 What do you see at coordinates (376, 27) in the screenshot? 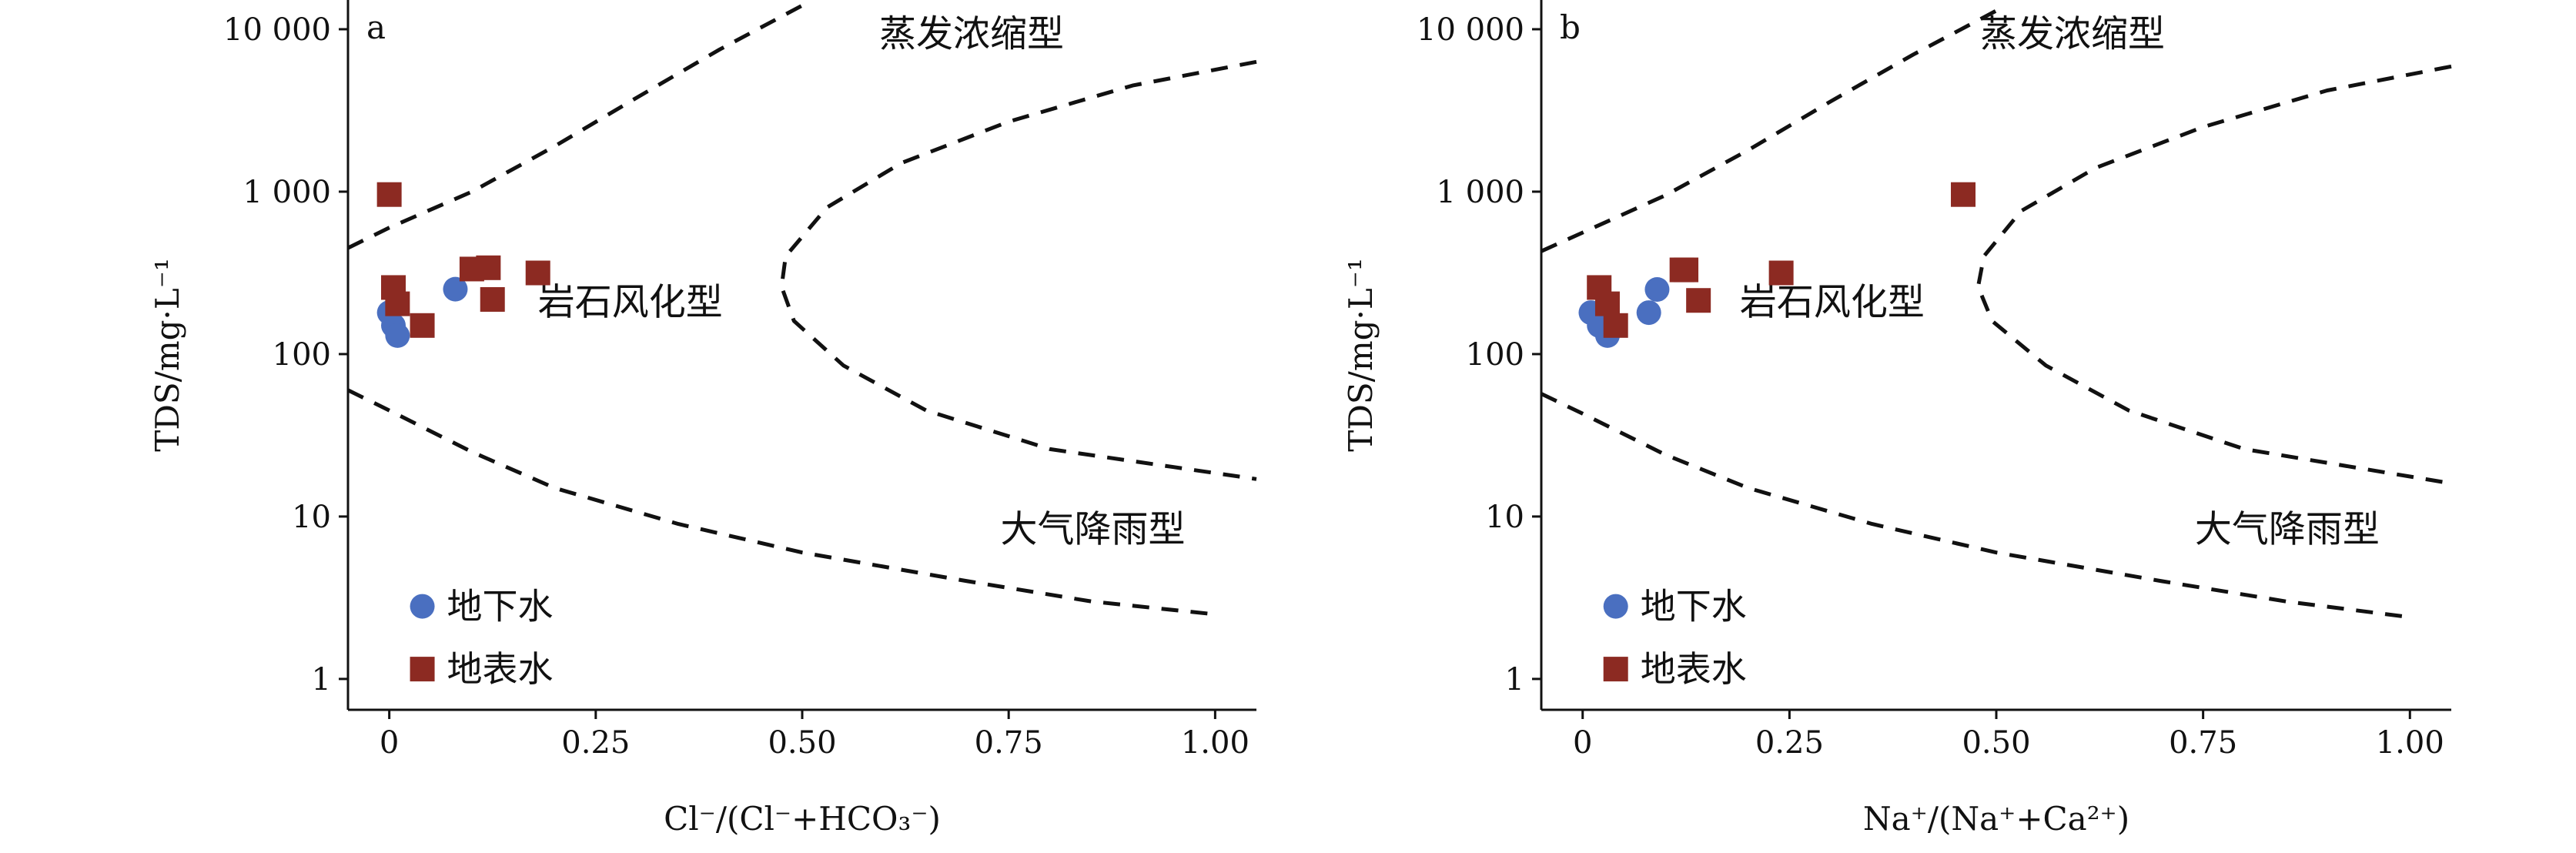
I see `panel-label: a` at bounding box center [376, 27].